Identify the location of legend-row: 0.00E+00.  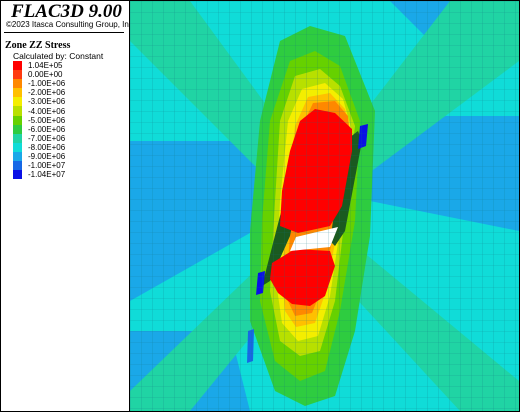
(39, 75).